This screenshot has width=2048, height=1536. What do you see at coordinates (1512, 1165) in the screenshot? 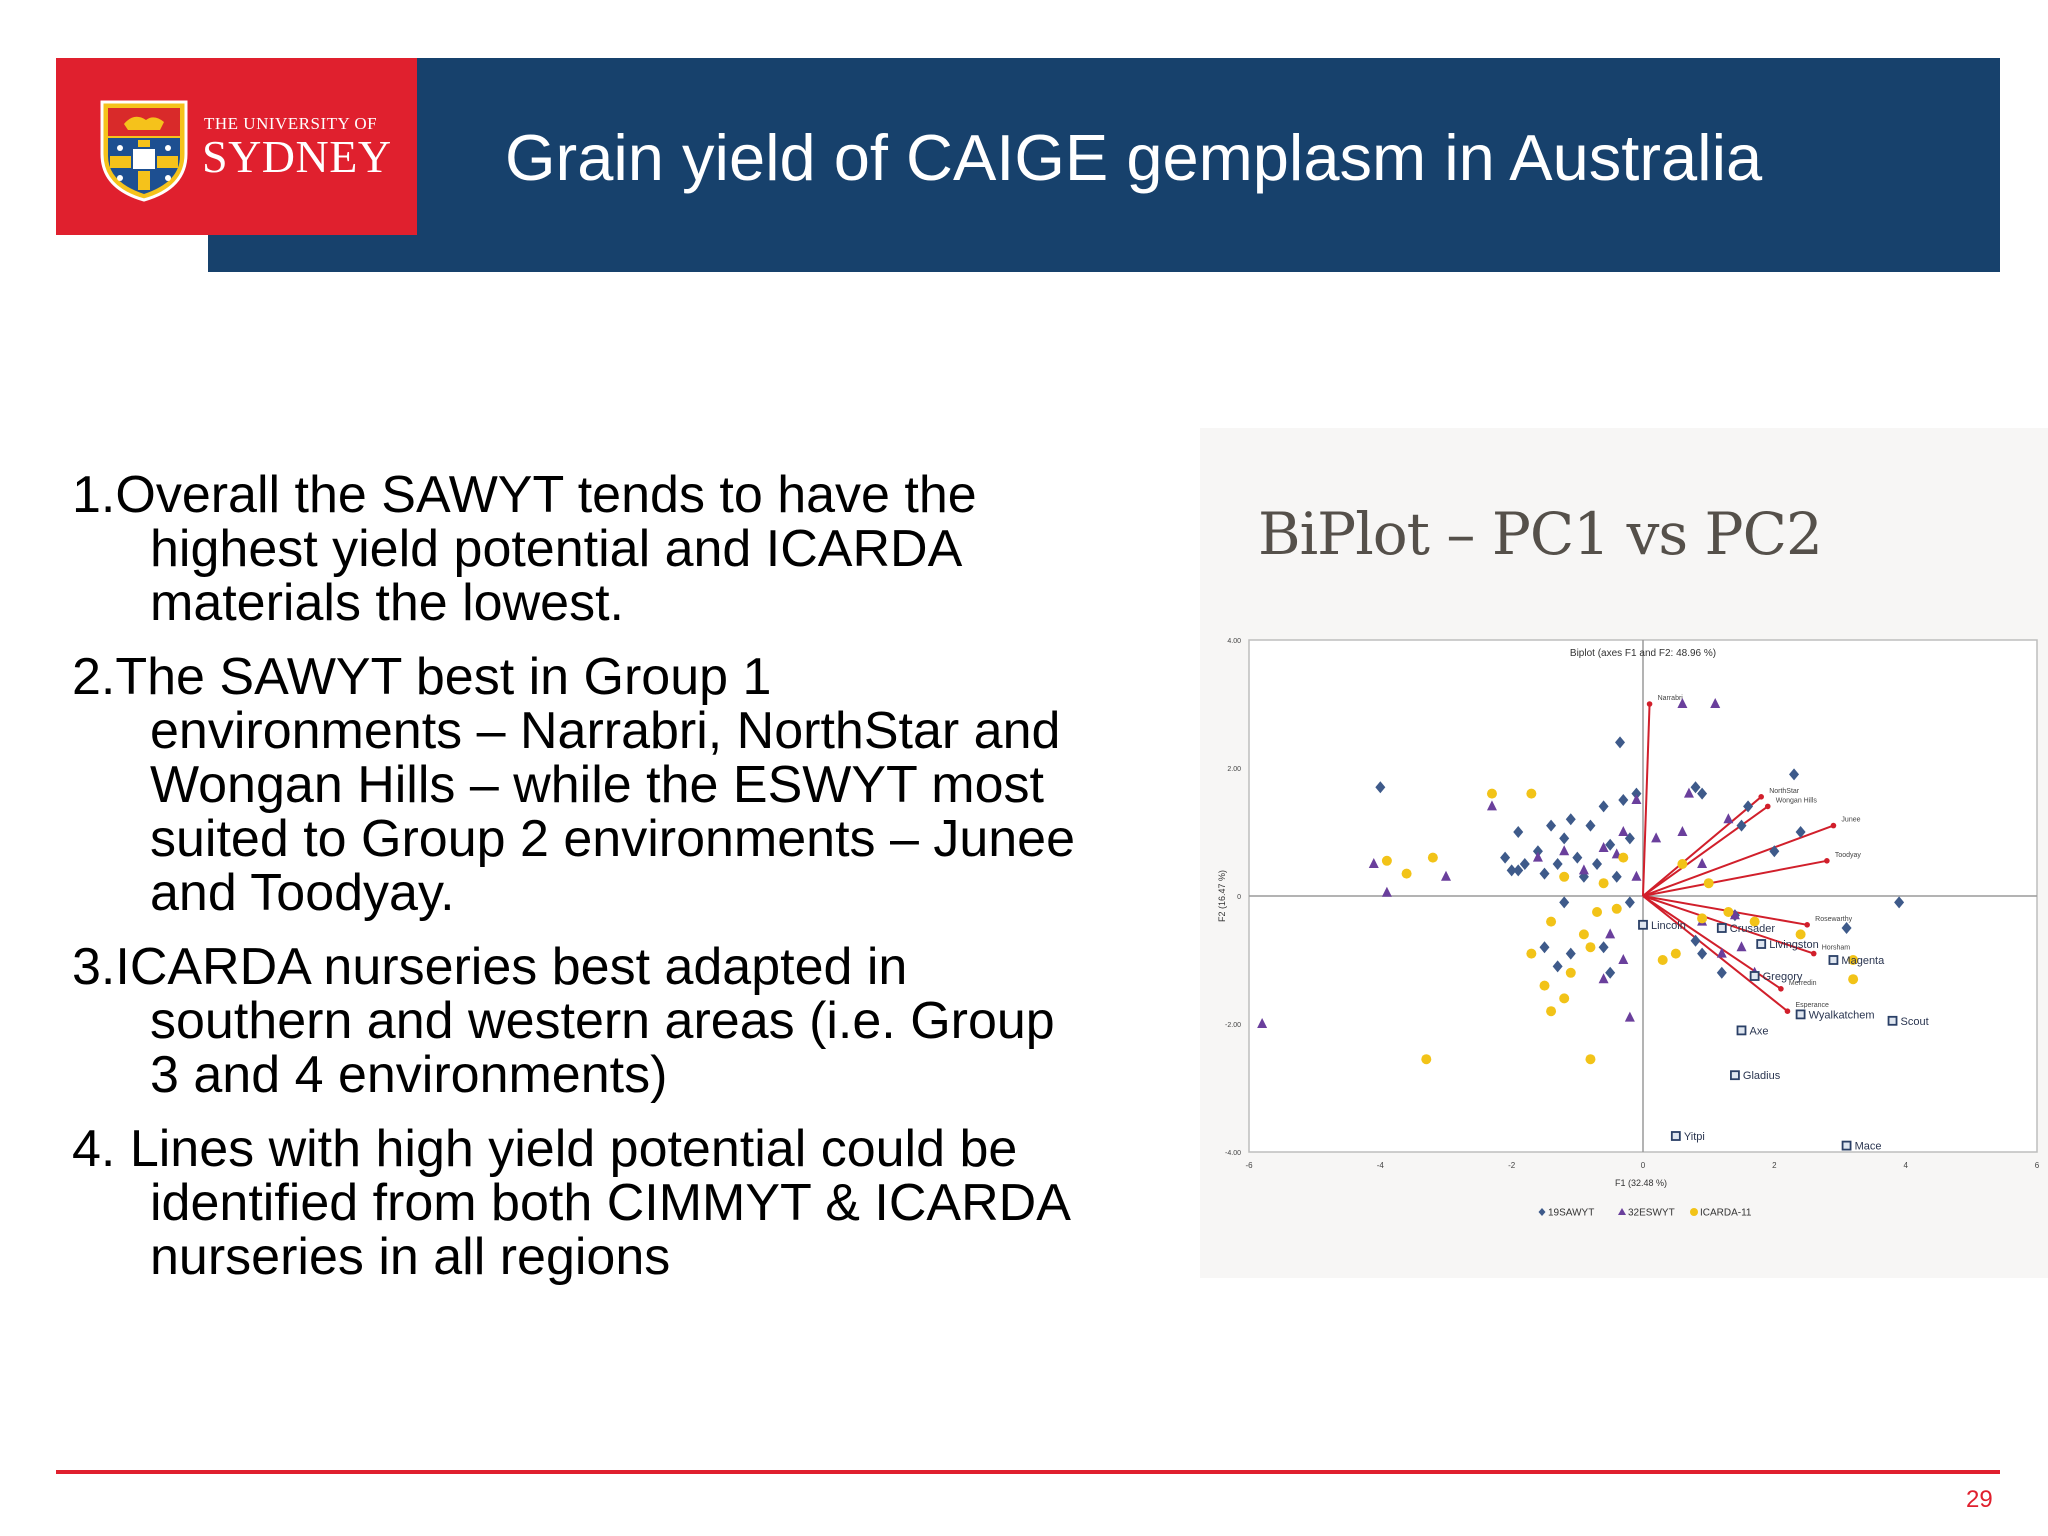
I see `x-tick-label: -2` at bounding box center [1512, 1165].